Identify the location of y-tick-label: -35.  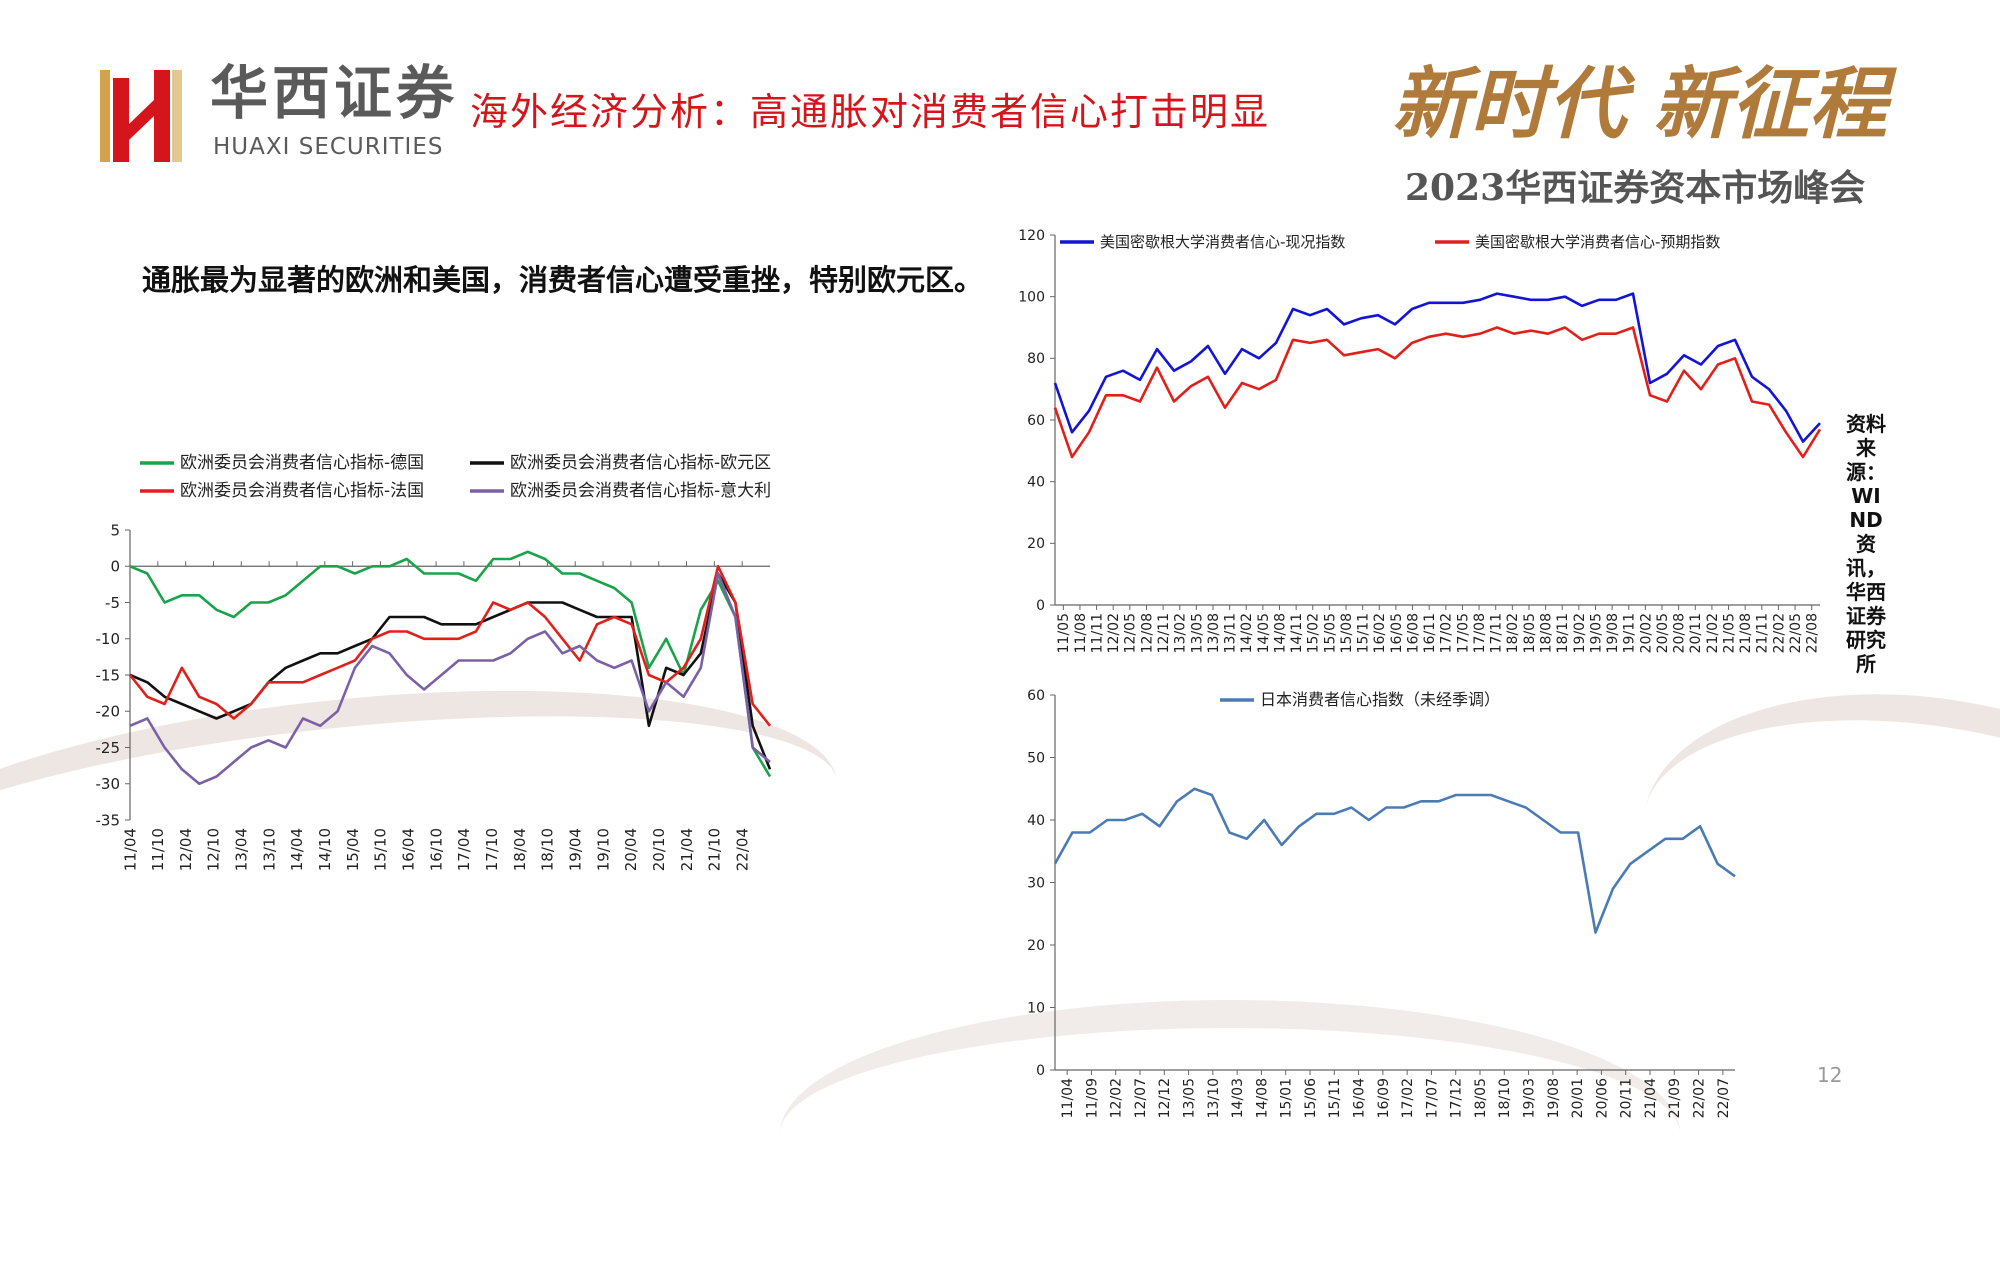
(108, 820).